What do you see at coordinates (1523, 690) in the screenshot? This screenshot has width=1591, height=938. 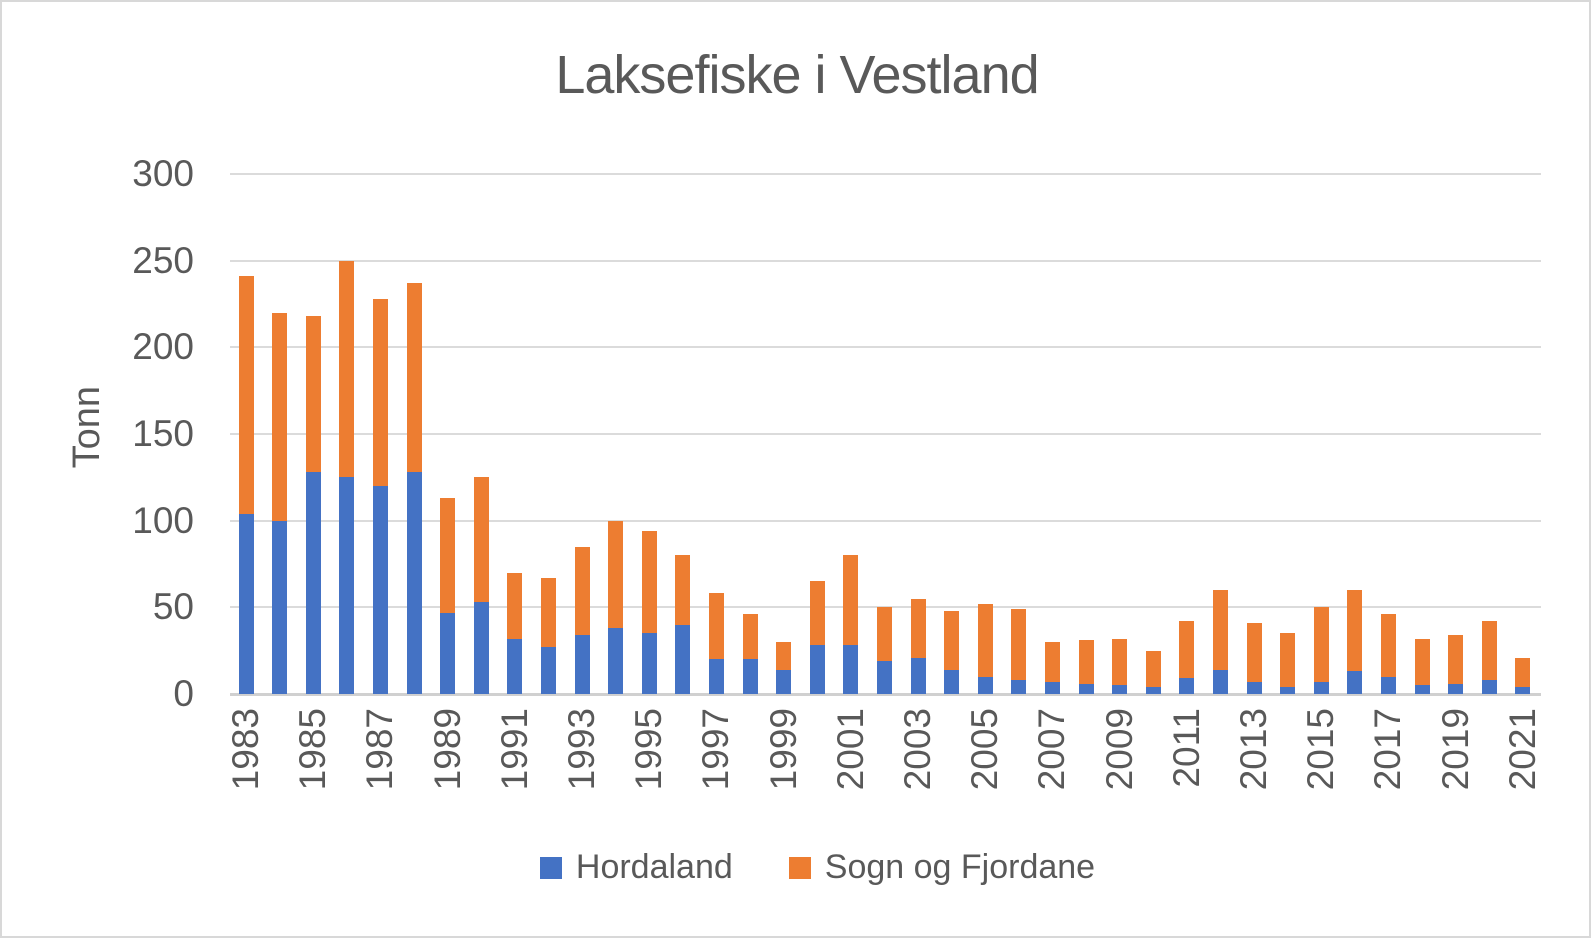 I see `bar-2021-hordaland` at bounding box center [1523, 690].